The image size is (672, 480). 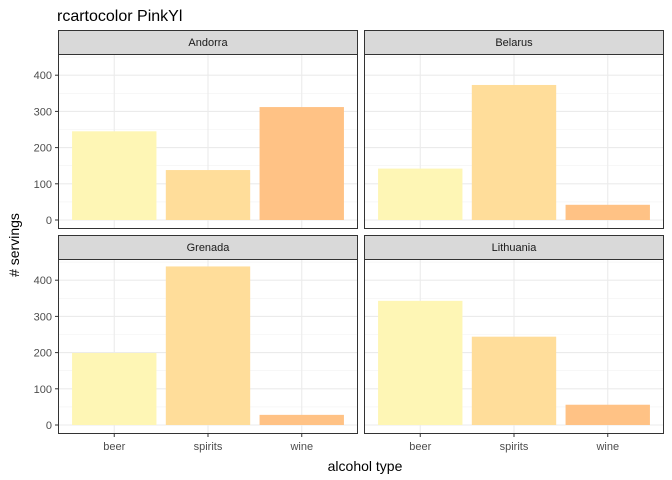 I want to click on strip-label: Lithuania, so click(x=515, y=248).